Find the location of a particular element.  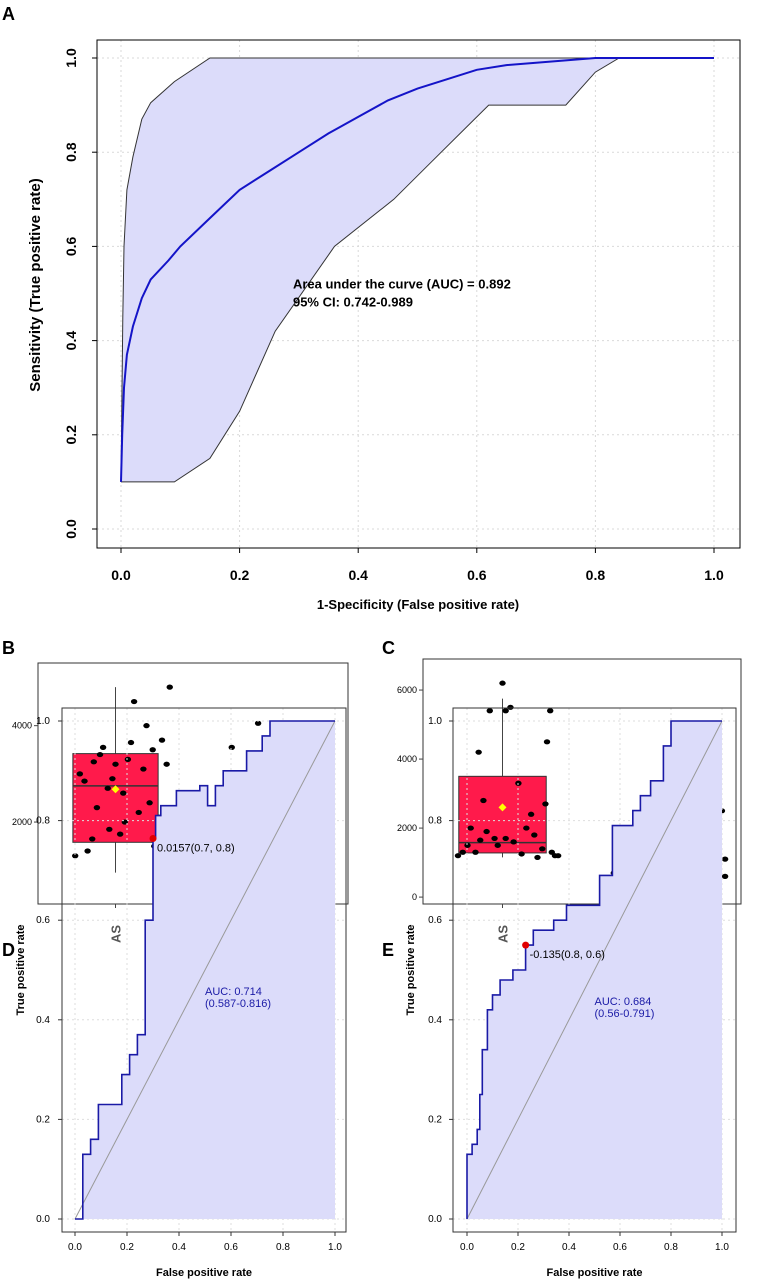

panel-letter-c: C is located at coordinates (388, 648).